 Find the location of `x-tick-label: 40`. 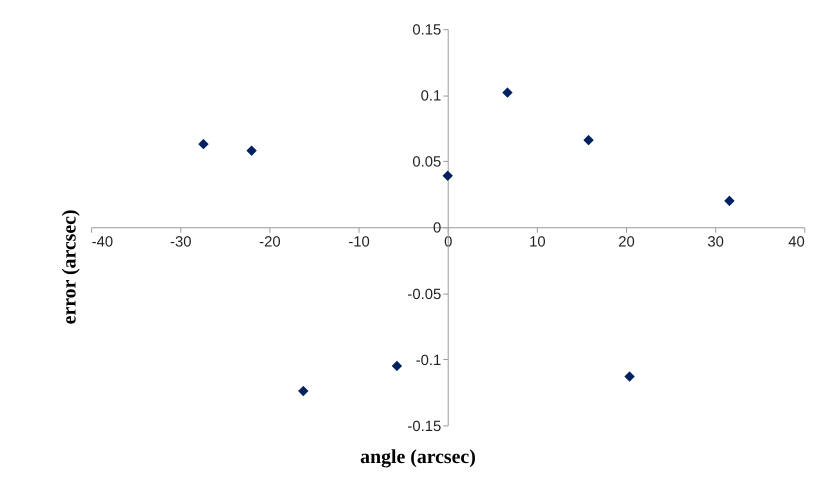

x-tick-label: 40 is located at coordinates (796, 242).